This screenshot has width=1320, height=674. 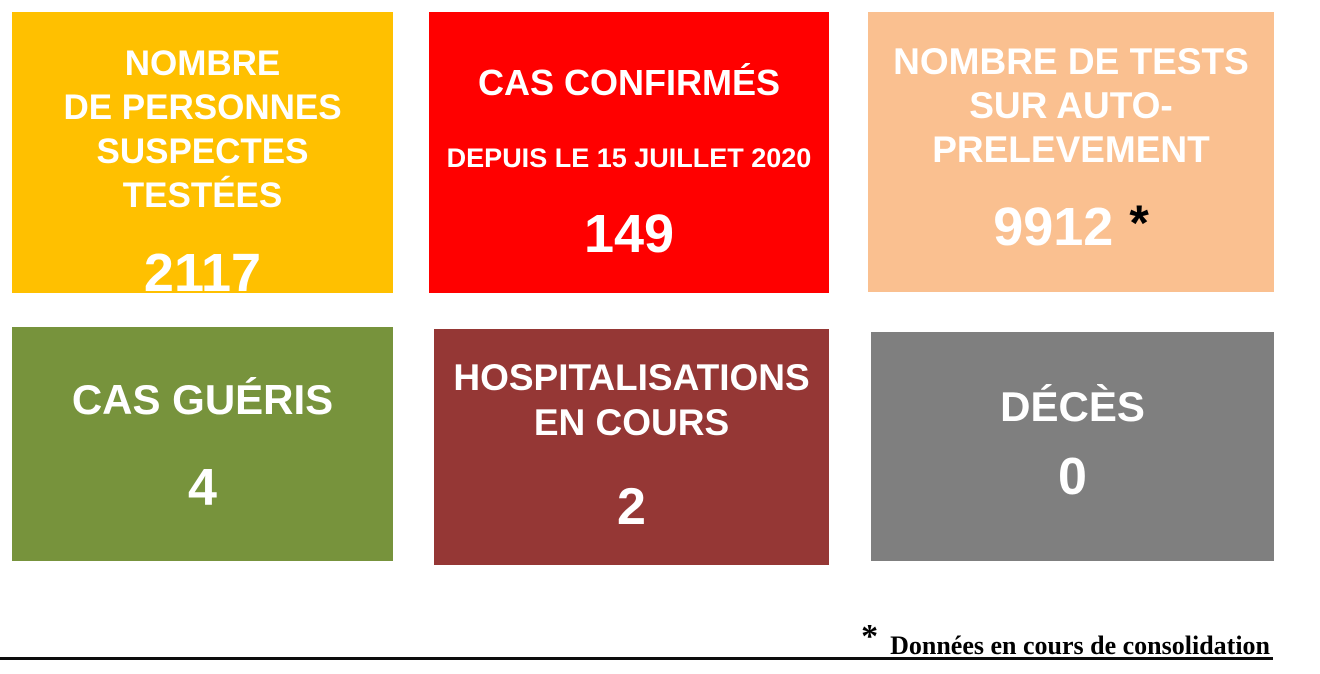 What do you see at coordinates (629, 158) in the screenshot?
I see `card-subtitle: DEPUIS LE 15 JUILLET 2020` at bounding box center [629, 158].